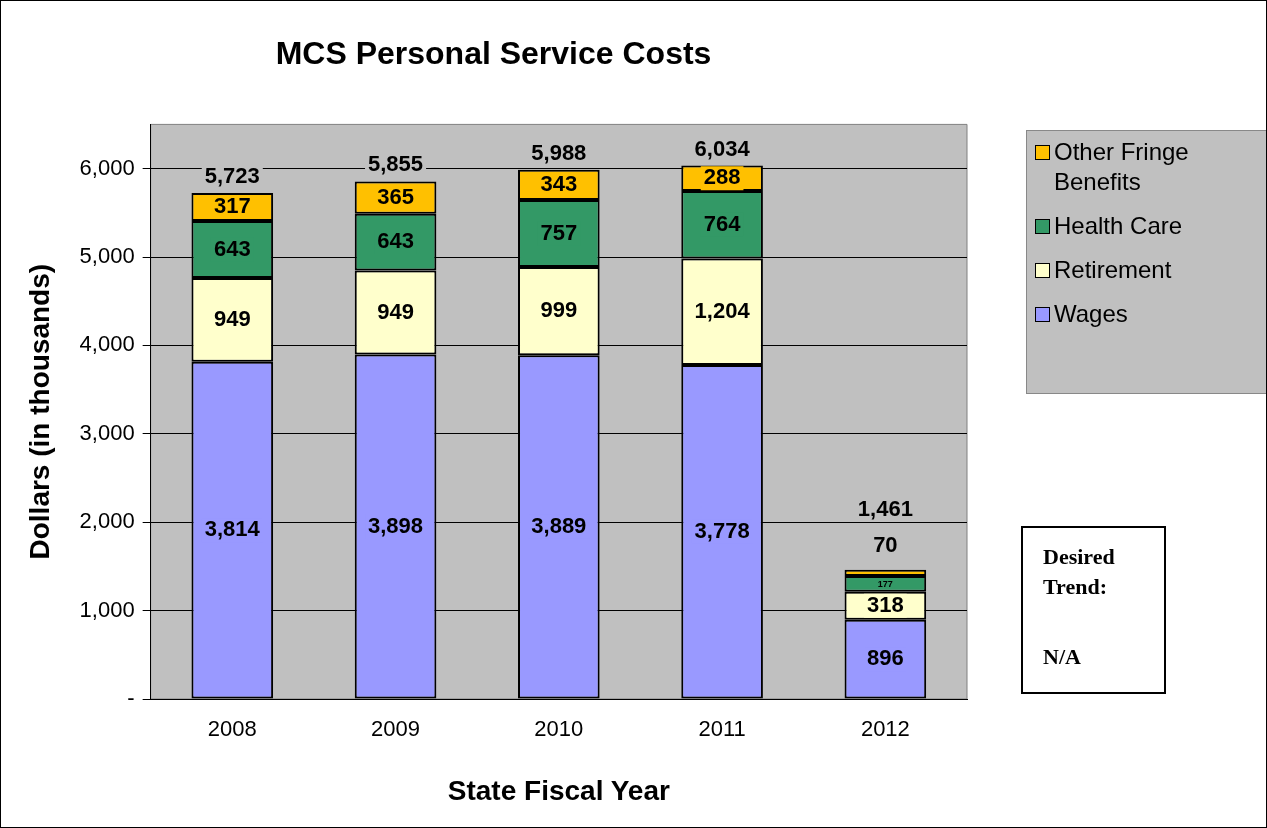  Describe the element at coordinates (559, 183) in the screenshot. I see `data-label: 343` at that location.